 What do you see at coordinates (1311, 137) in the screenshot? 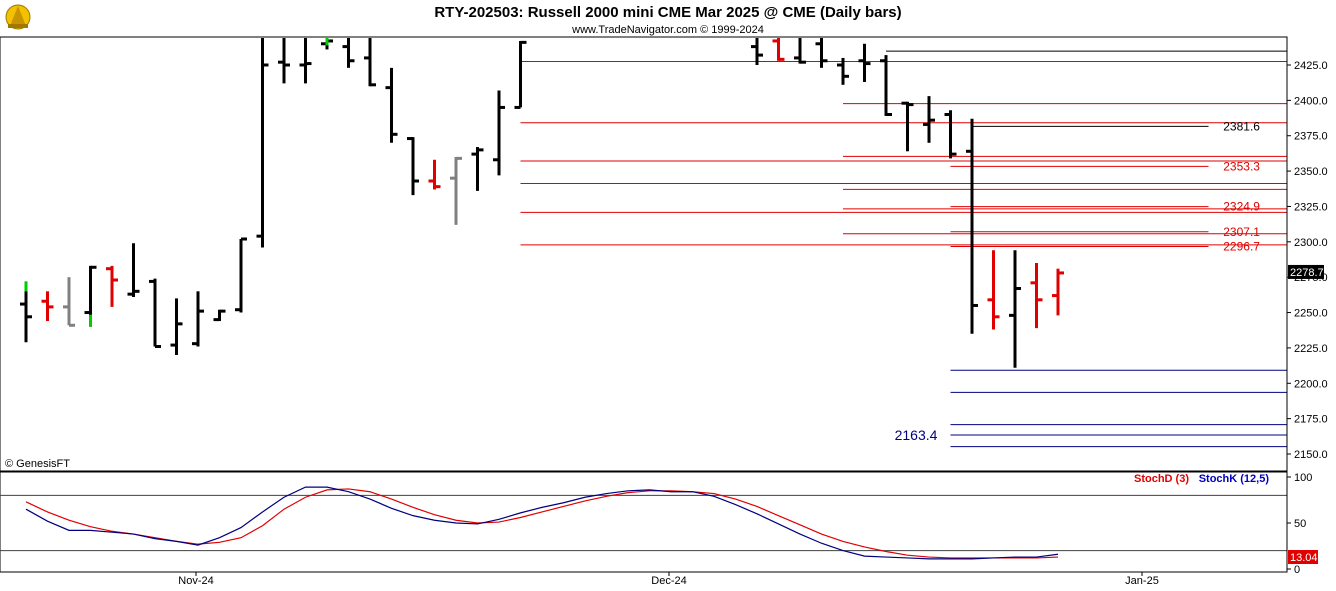
I see `price-tick-label-9: 2375.0` at bounding box center [1311, 137].